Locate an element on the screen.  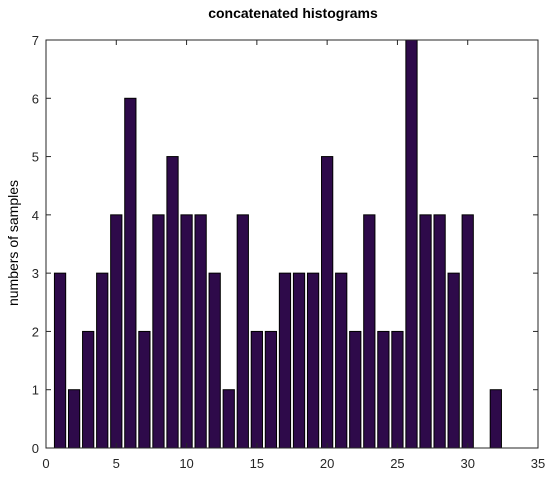
x-tick-label: 30 is located at coordinates (467, 463).